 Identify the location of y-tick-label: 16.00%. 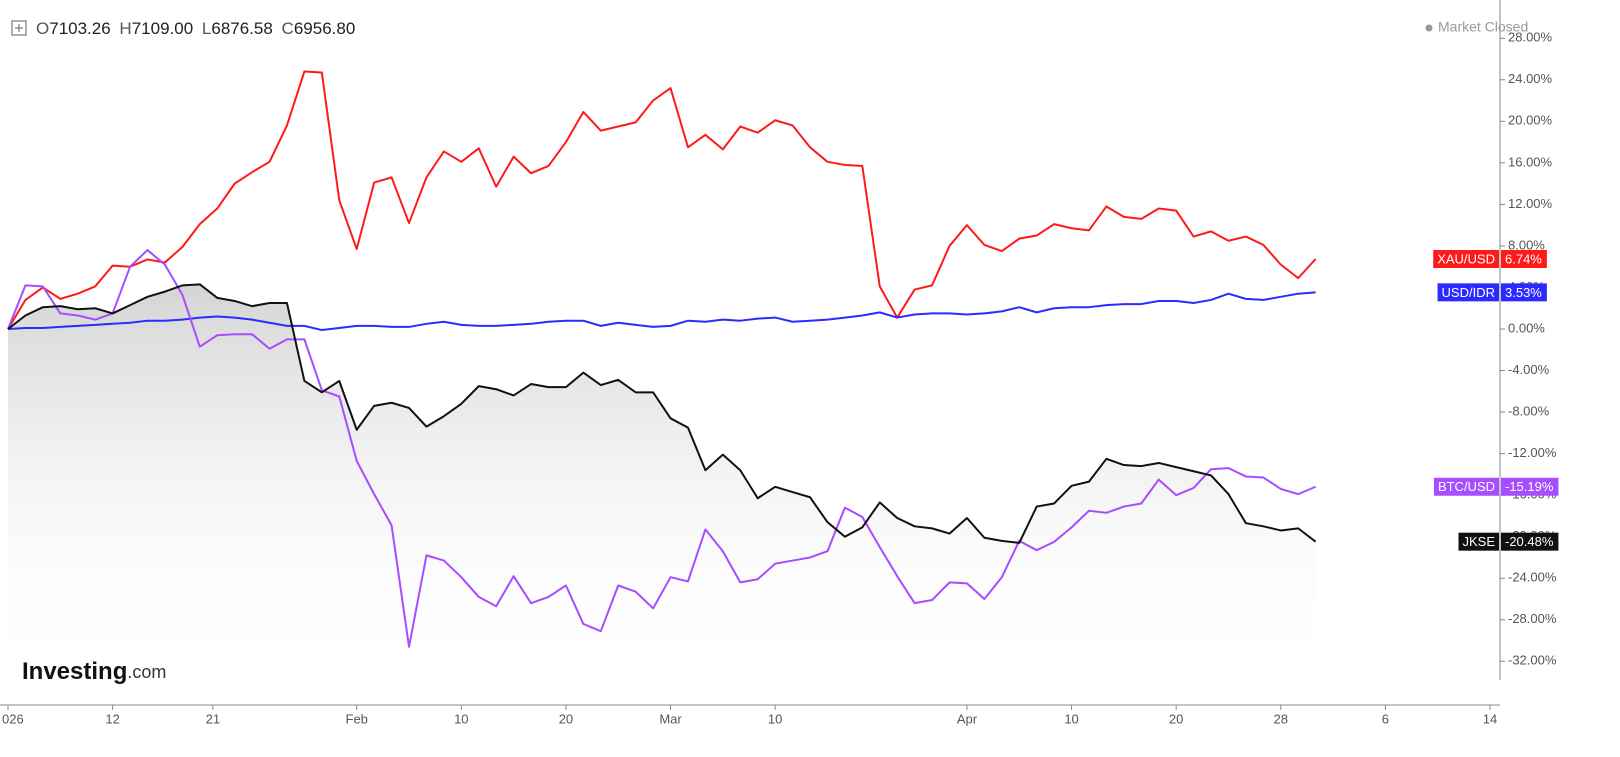
(1530, 161).